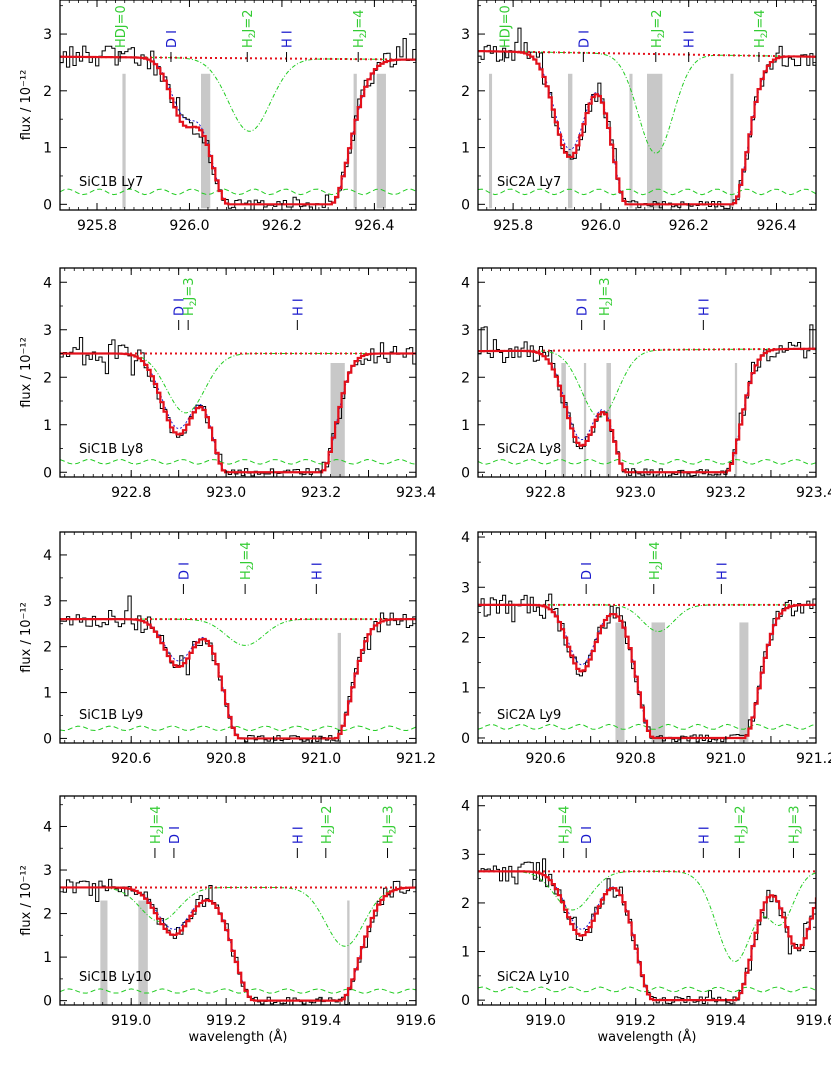 The width and height of the screenshot is (831, 1072). I want to click on x-tick-label: 923.4, so click(416, 493).